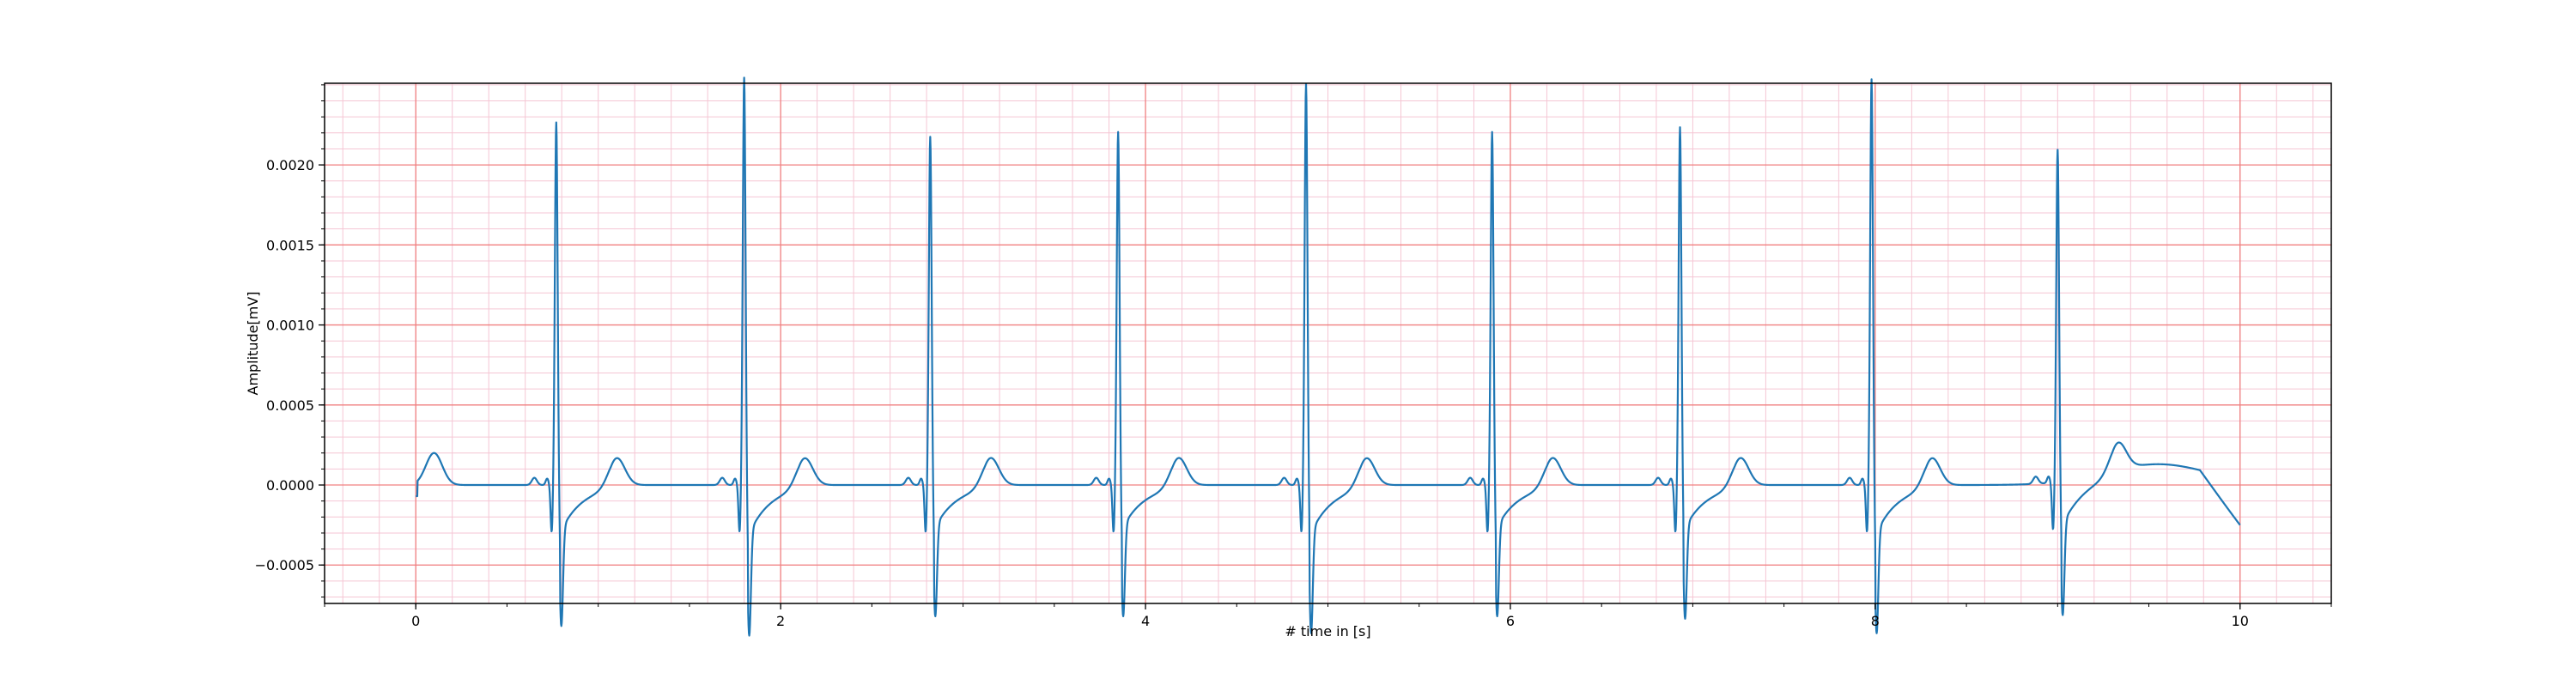 The width and height of the screenshot is (2576, 691). What do you see at coordinates (253, 343) in the screenshot?
I see `y-axis-label: Amplitude[mV]` at bounding box center [253, 343].